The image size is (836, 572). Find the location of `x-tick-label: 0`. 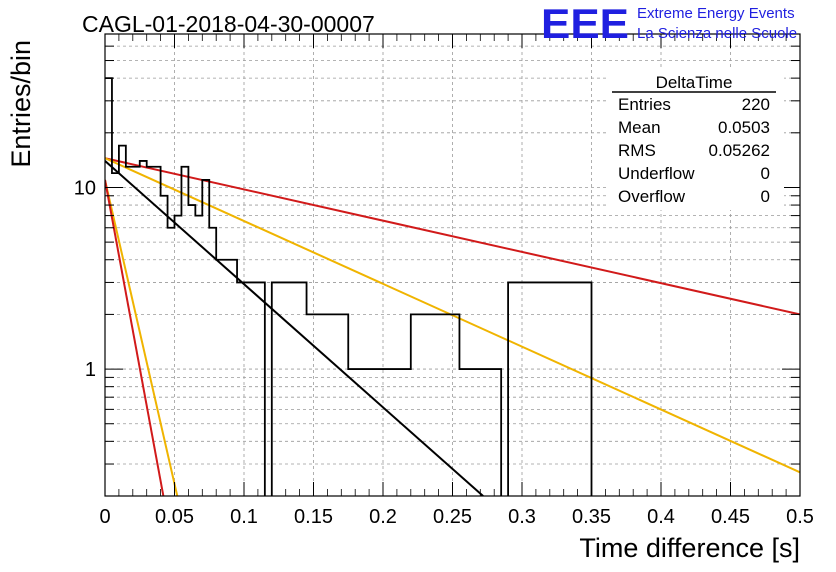

x-tick-label: 0 is located at coordinates (104, 517).